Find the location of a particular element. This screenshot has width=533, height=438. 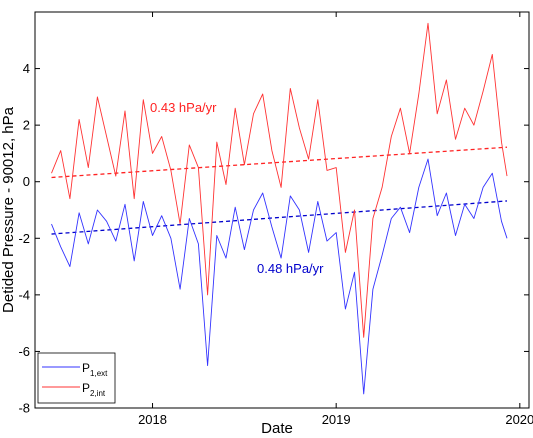

x-tick-label-2018: 2018 is located at coordinates (152, 419).